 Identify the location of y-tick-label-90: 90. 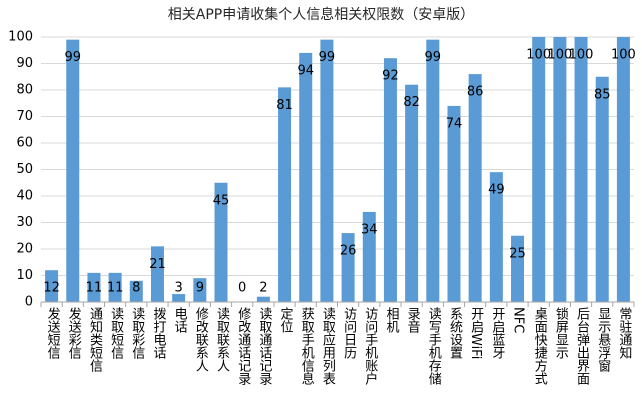
(24, 63).